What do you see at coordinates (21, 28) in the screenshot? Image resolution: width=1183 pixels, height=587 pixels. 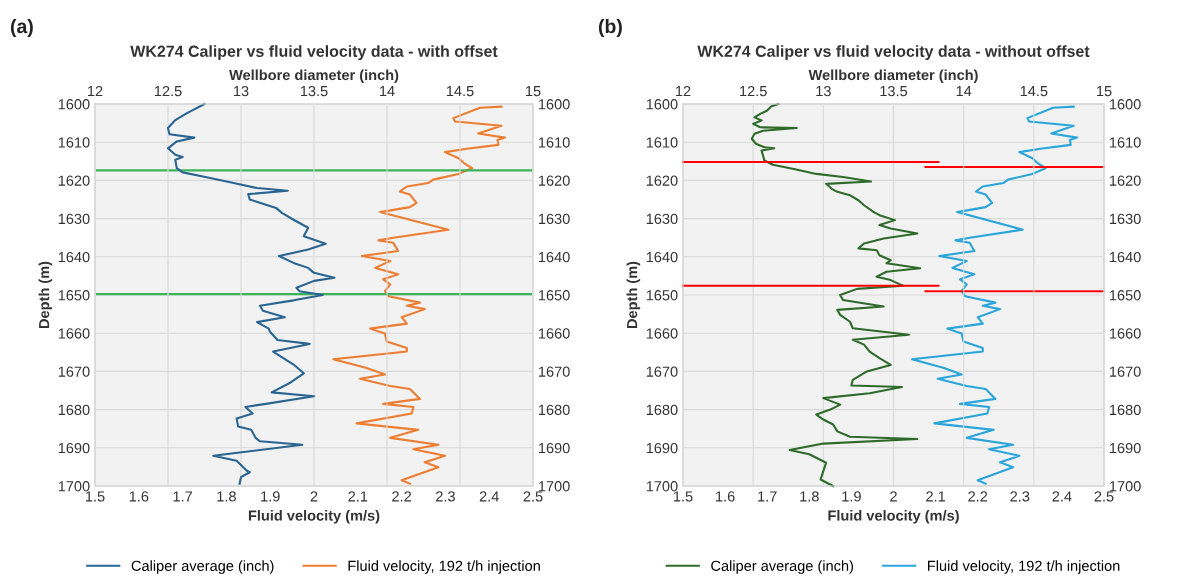 I see `text: (a)` at bounding box center [21, 28].